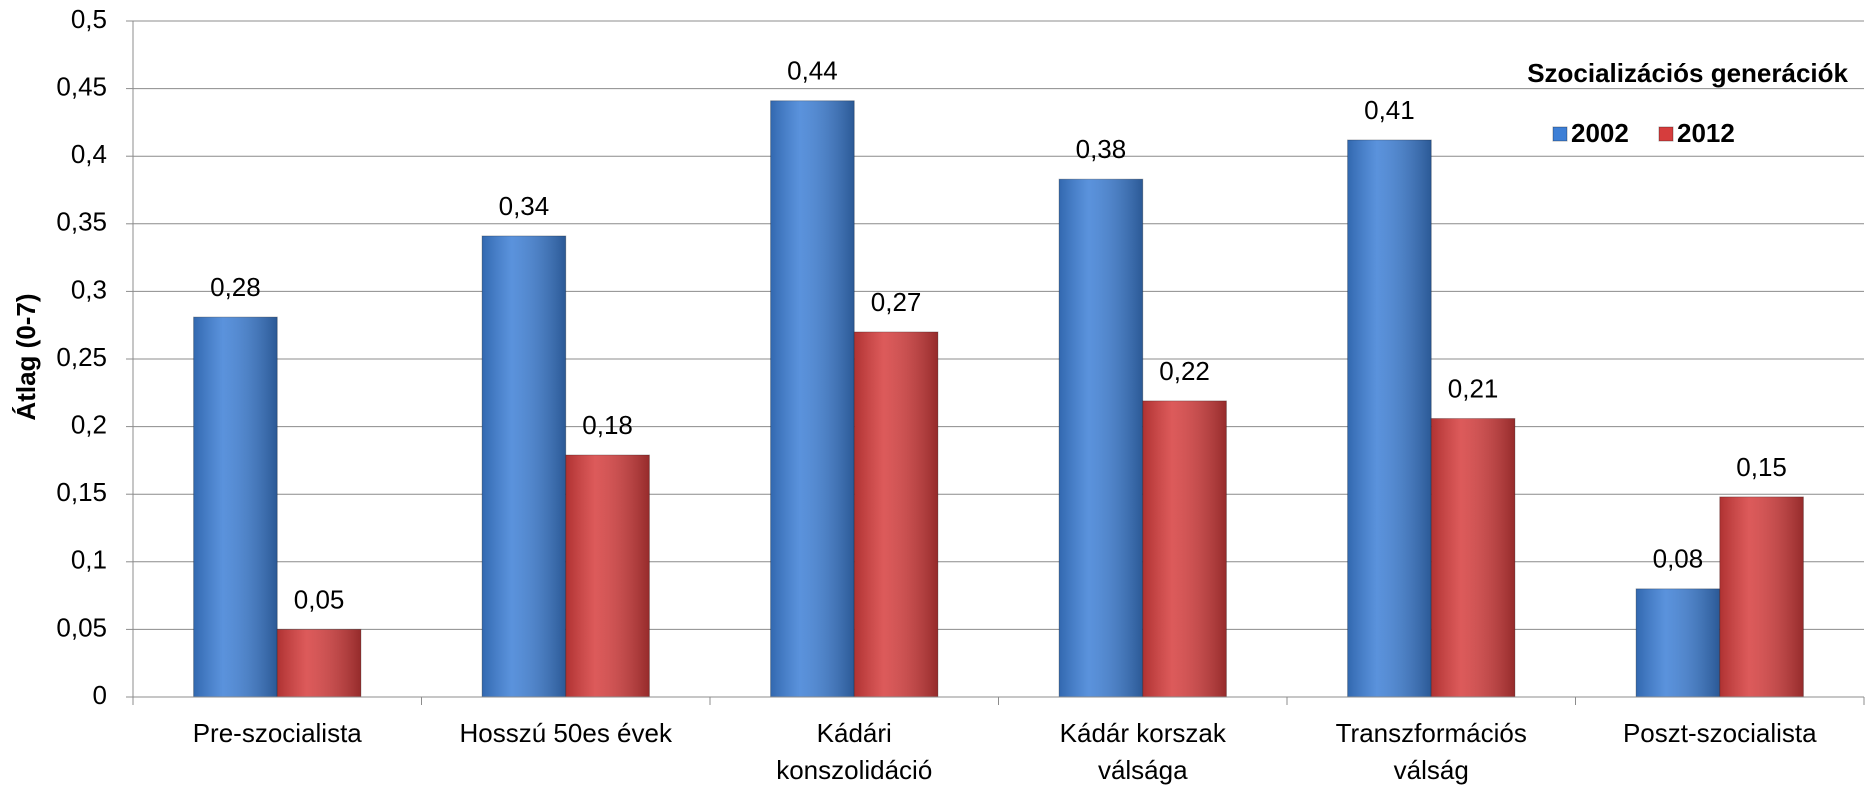 The width and height of the screenshot is (1869, 789). Describe the element at coordinates (100, 695) in the screenshot. I see `y-tick-label: 0` at that location.